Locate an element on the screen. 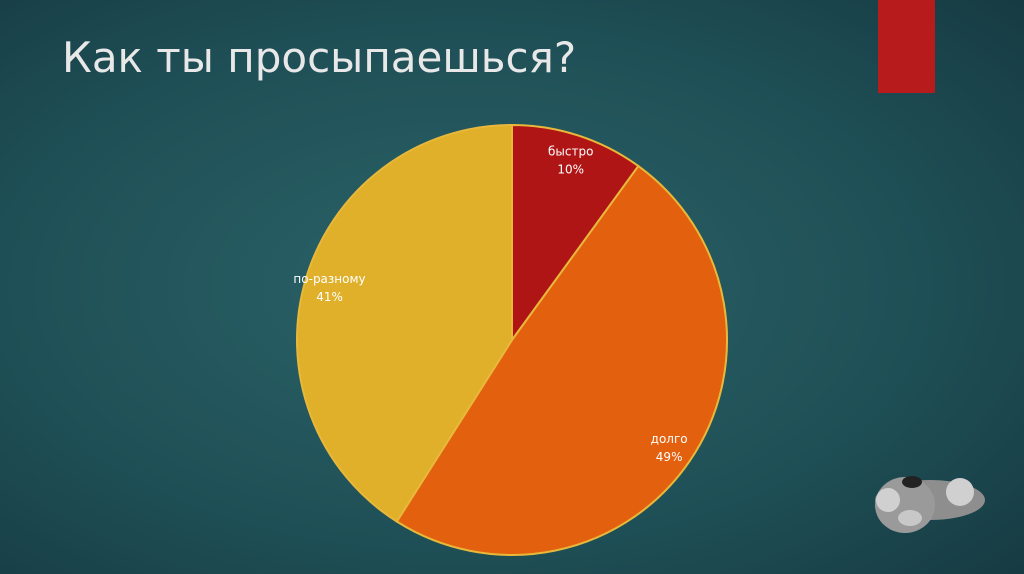  slice-category-label: долго is located at coordinates (669, 439).